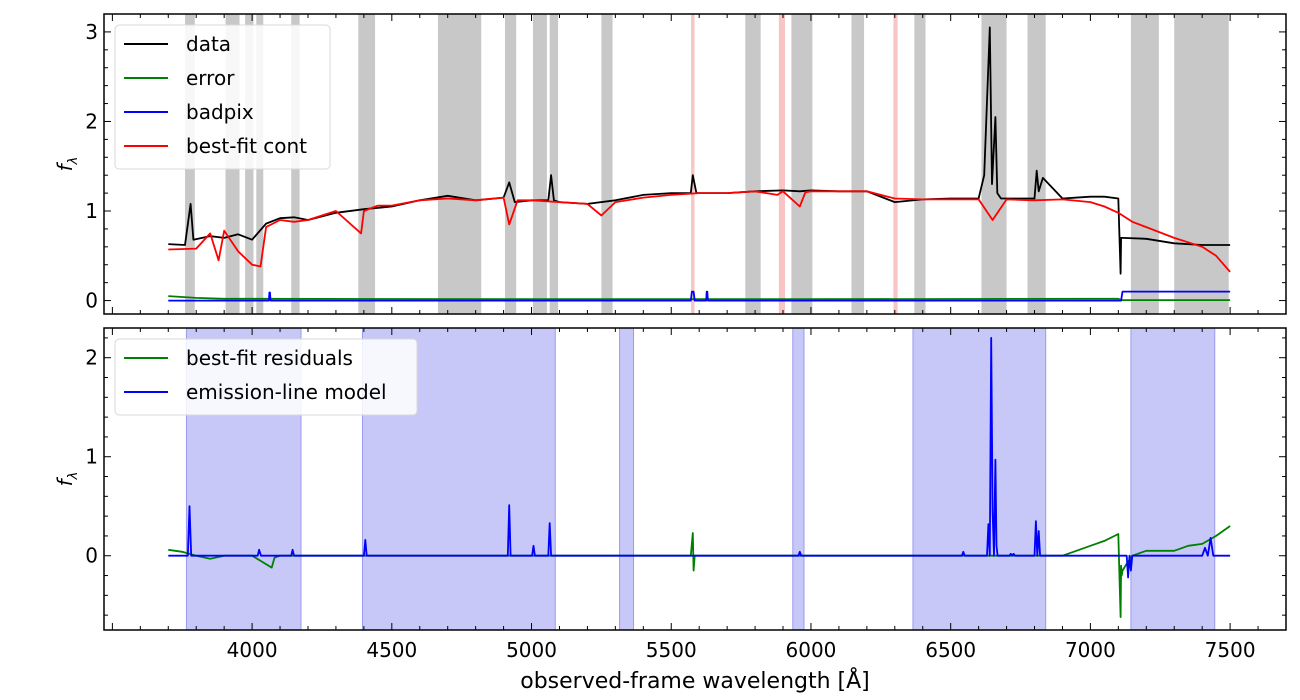 This screenshot has height=700, width=1300. I want to click on x-tick-label: 6500, so click(950, 650).